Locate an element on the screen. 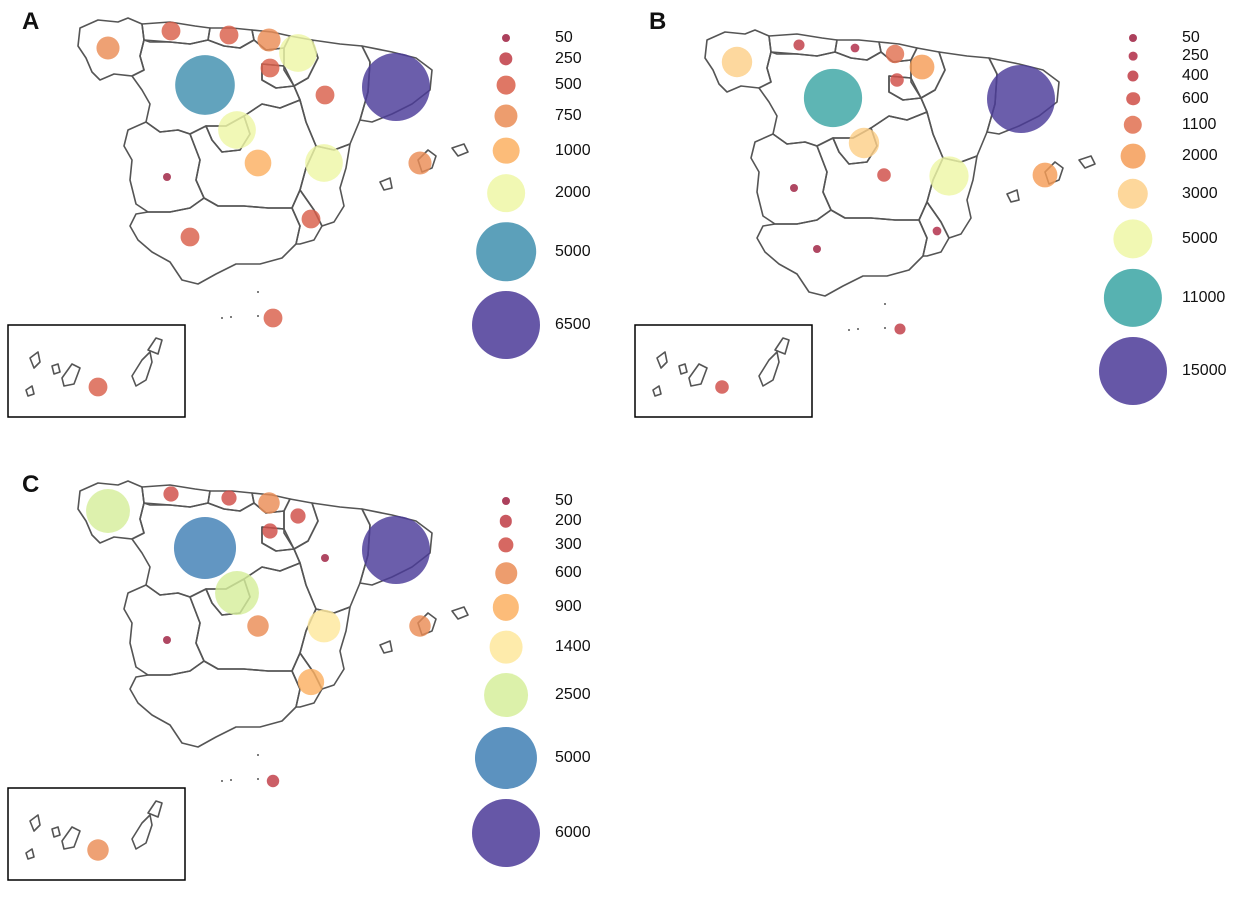 The height and width of the screenshot is (908, 1247). legend-item: 1100 is located at coordinates (1172, 124).